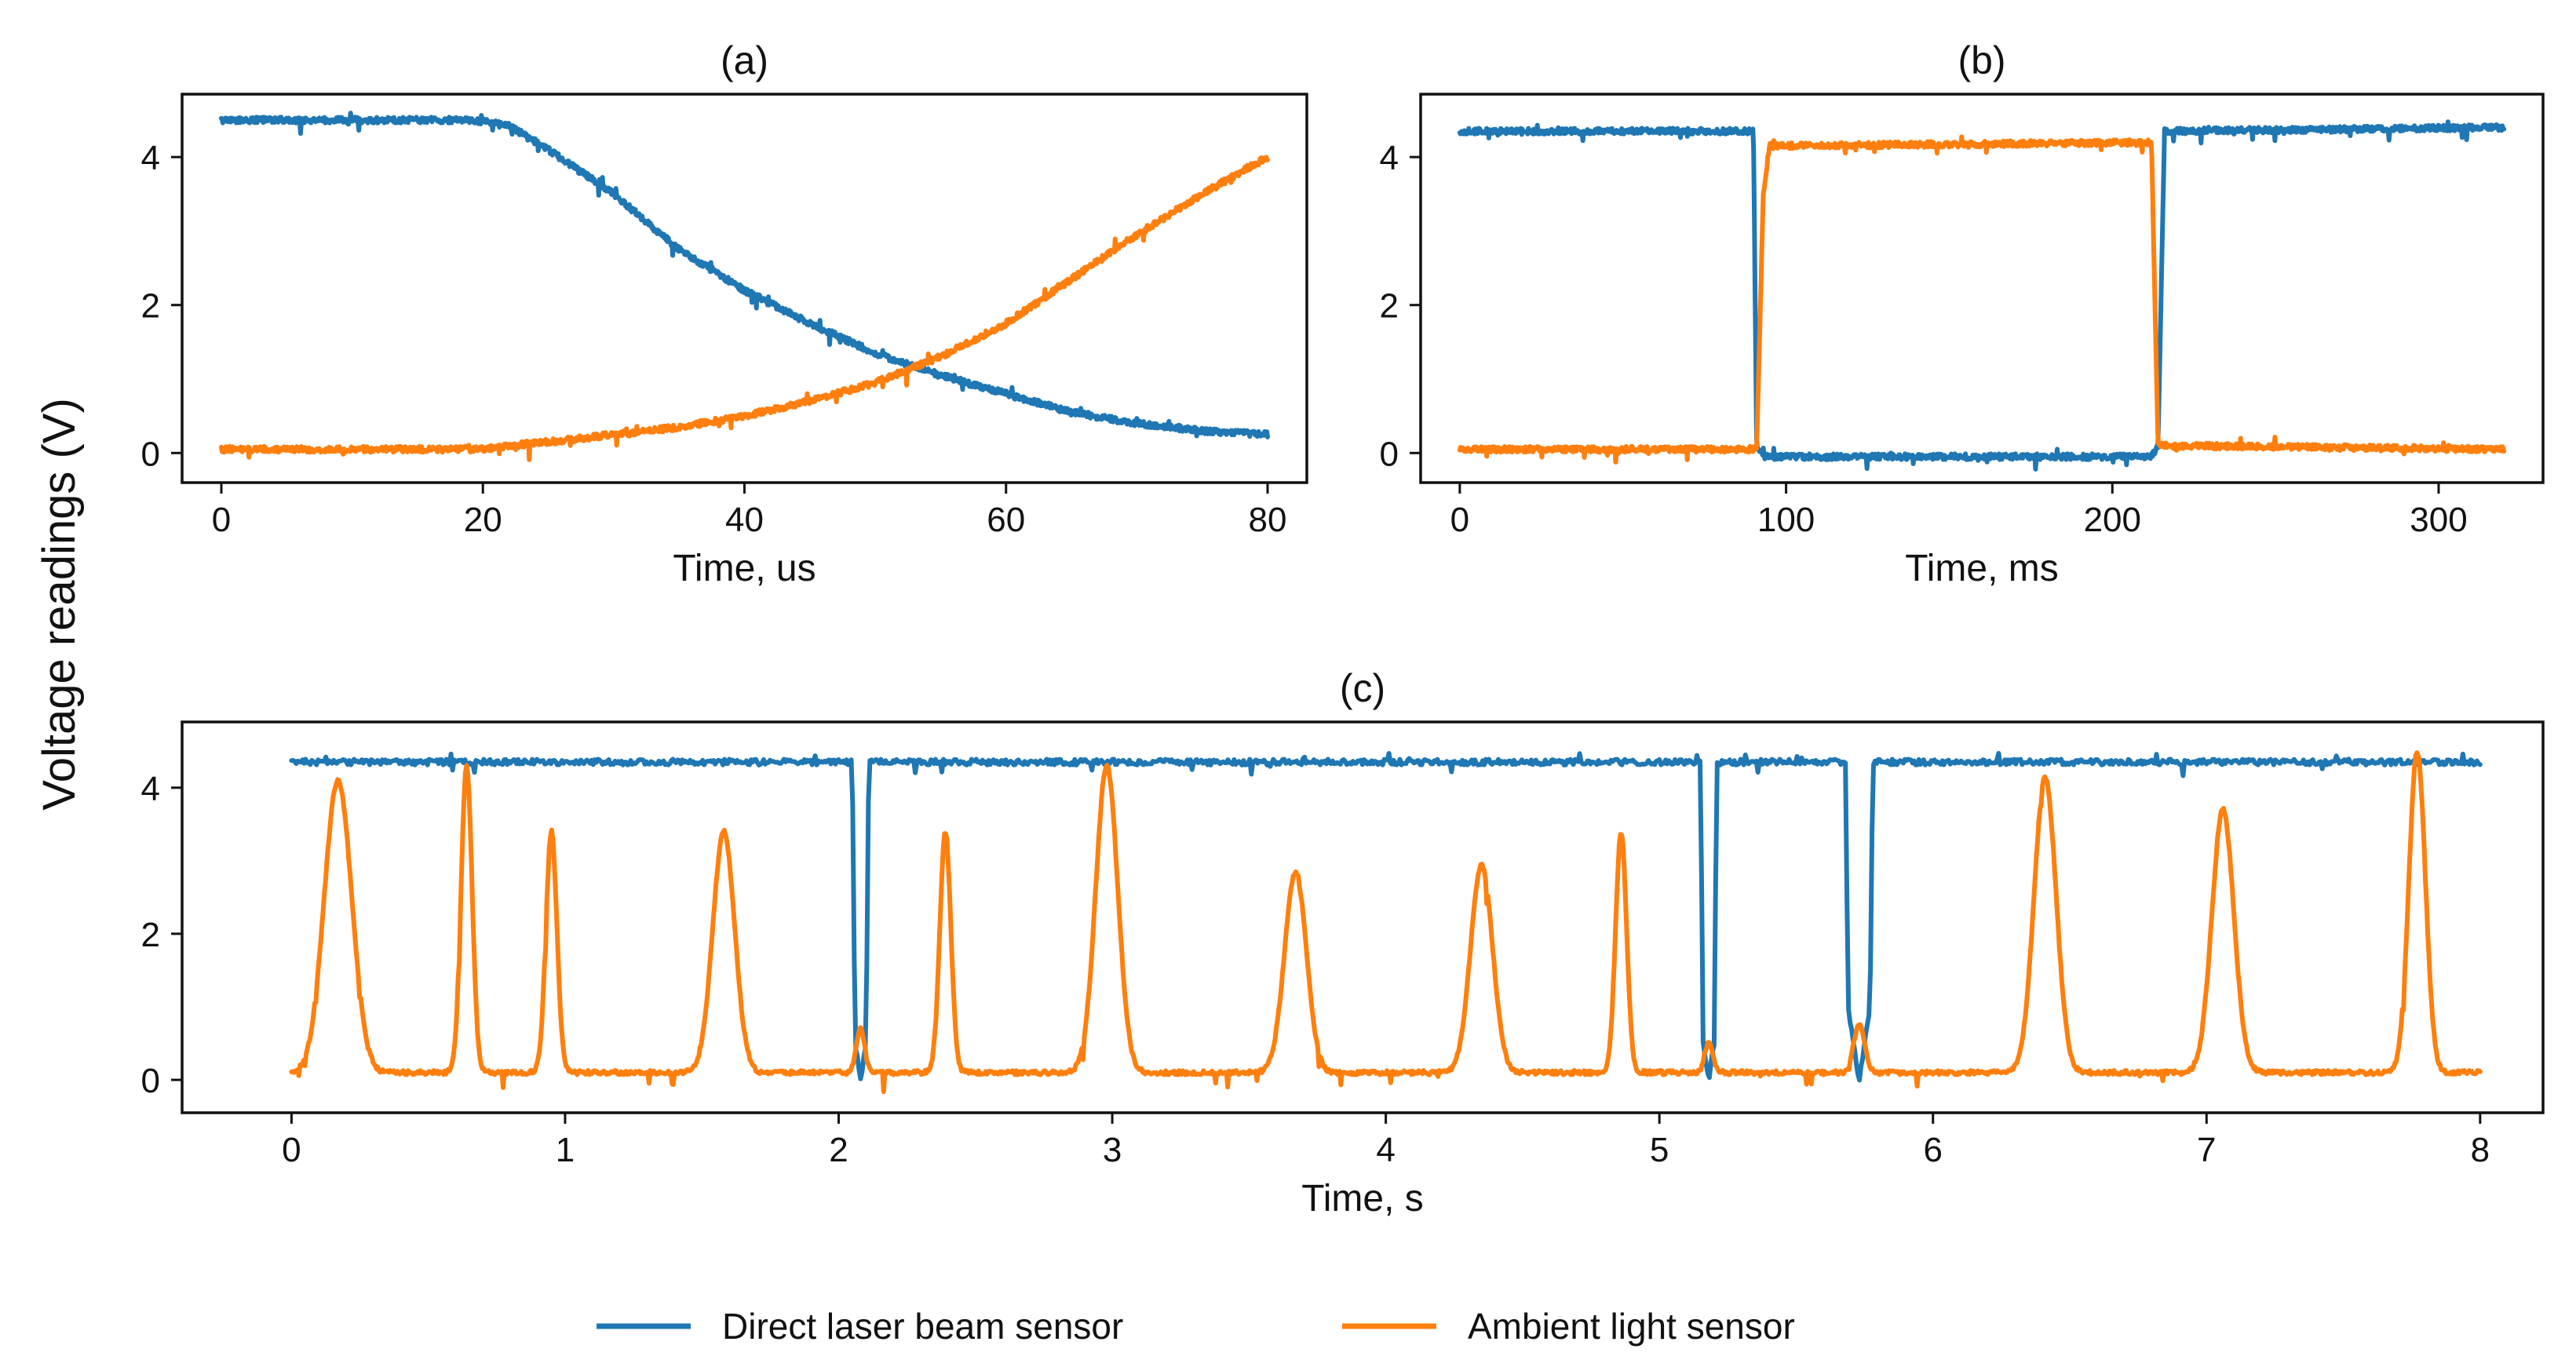  What do you see at coordinates (922, 1326) in the screenshot?
I see `legend-label: Direct laser beam sensor` at bounding box center [922, 1326].